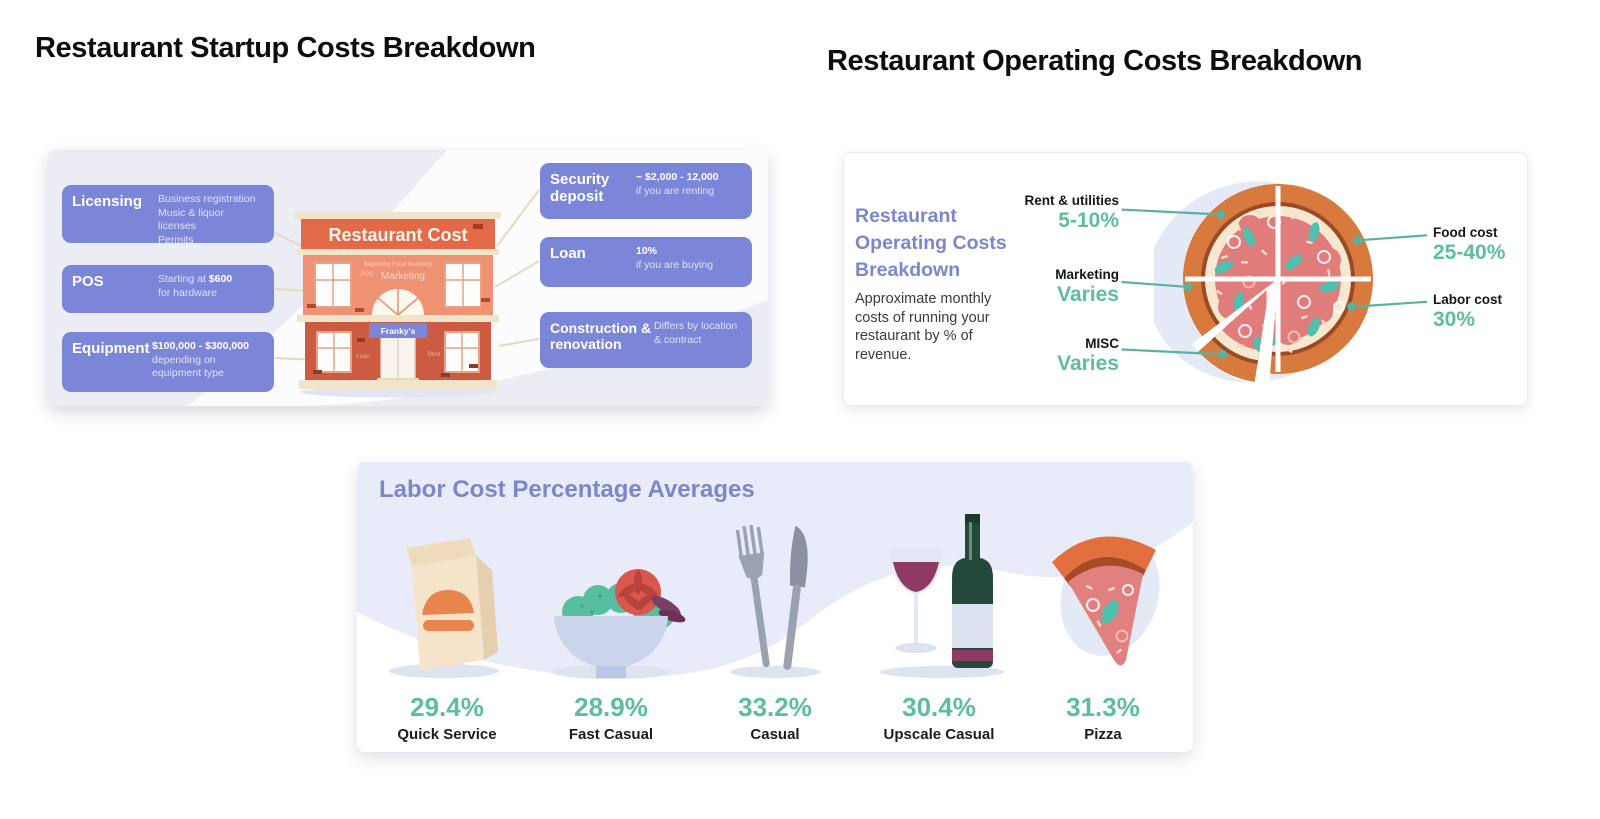 The width and height of the screenshot is (1600, 819). I want to click on faint-text-loan: Loan, so click(362, 357).